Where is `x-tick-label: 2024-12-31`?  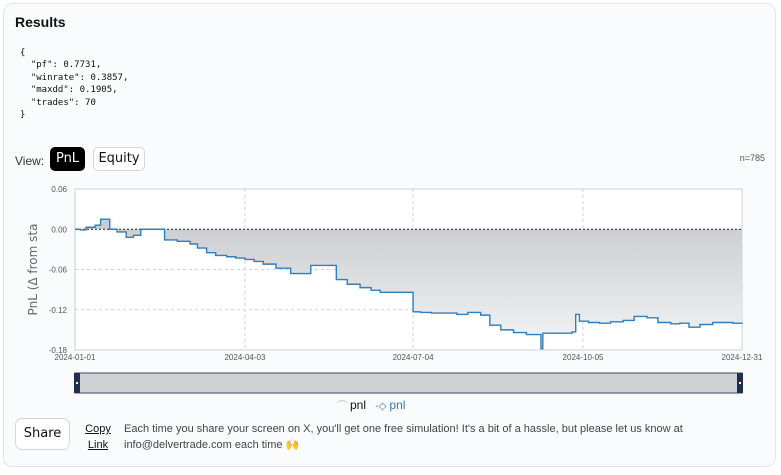 x-tick-label: 2024-12-31 is located at coordinates (742, 357).